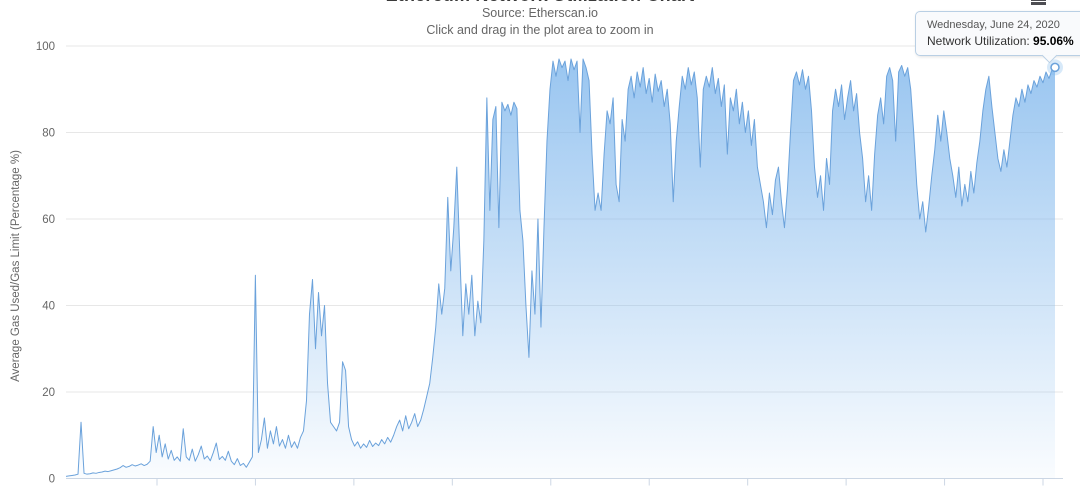  I want to click on y-axis-tick-label: 0, so click(52, 480).